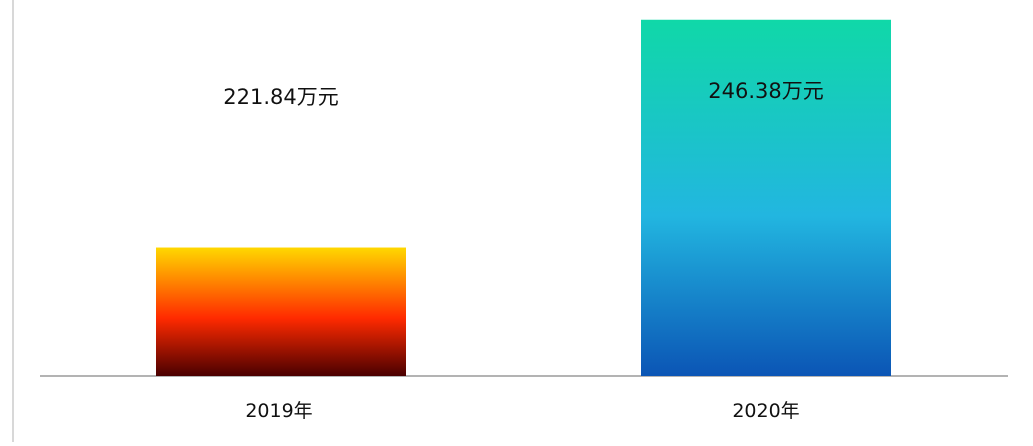 This screenshot has height=446, width=1033. I want to click on data-label-2: 246.38万元, so click(765, 91).